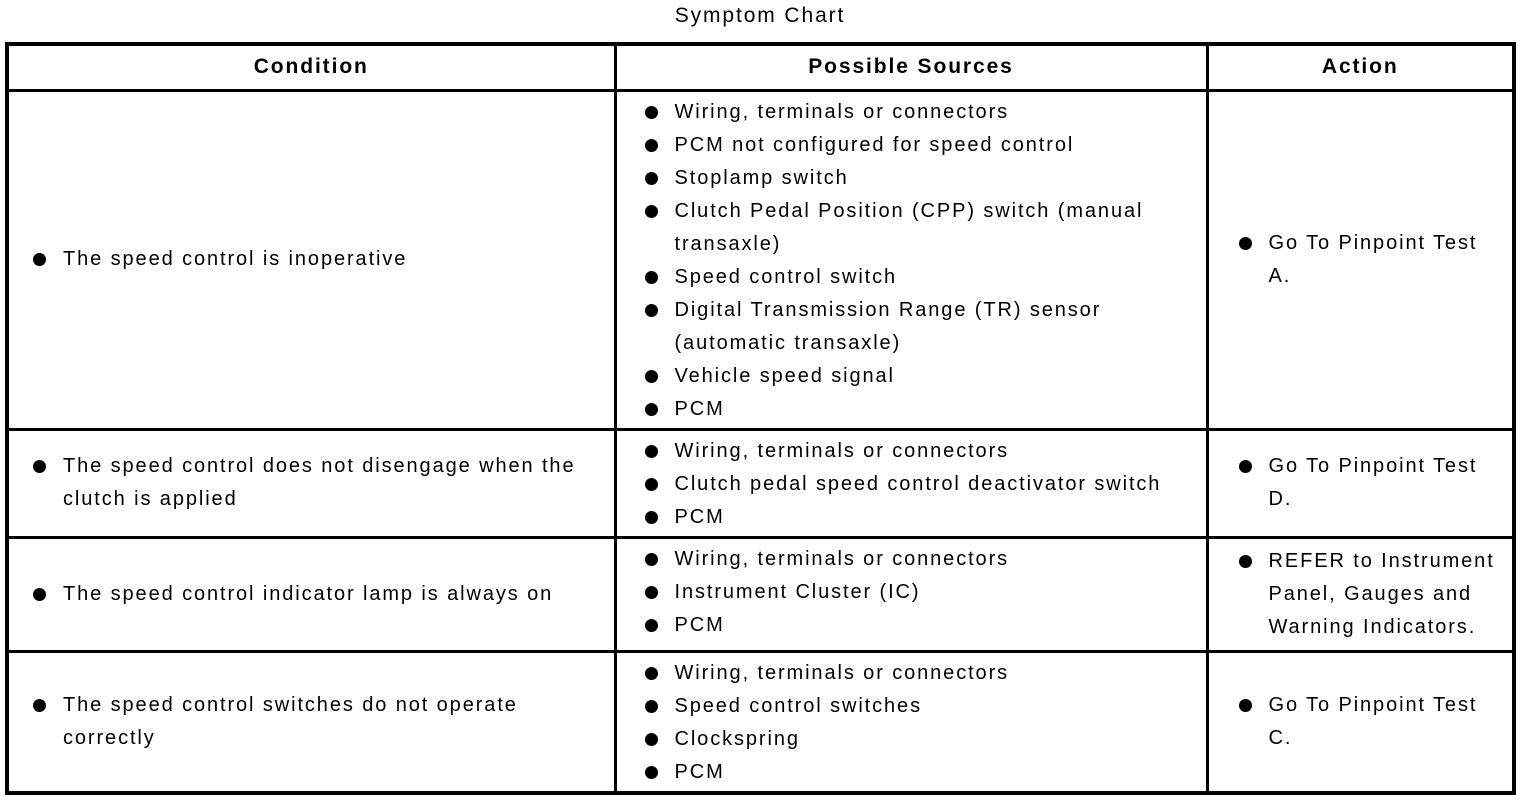  I want to click on bullet-item: Go To Pinpoint Test C., so click(1370, 722).